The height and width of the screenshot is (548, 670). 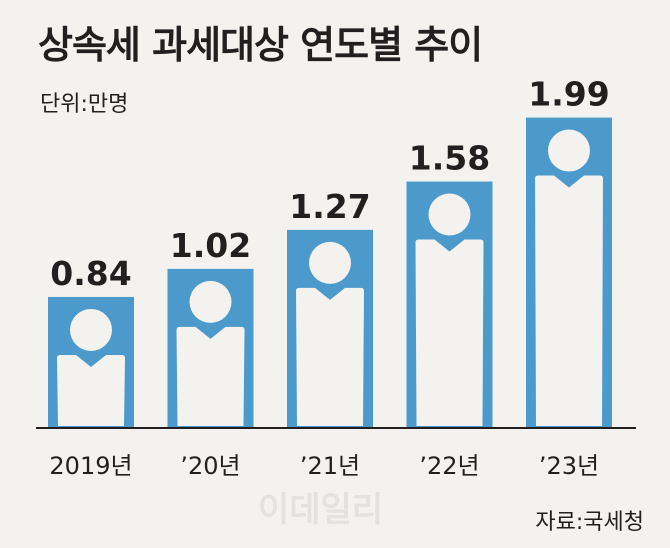 I want to click on category-label-3: ’21년, so click(x=330, y=466).